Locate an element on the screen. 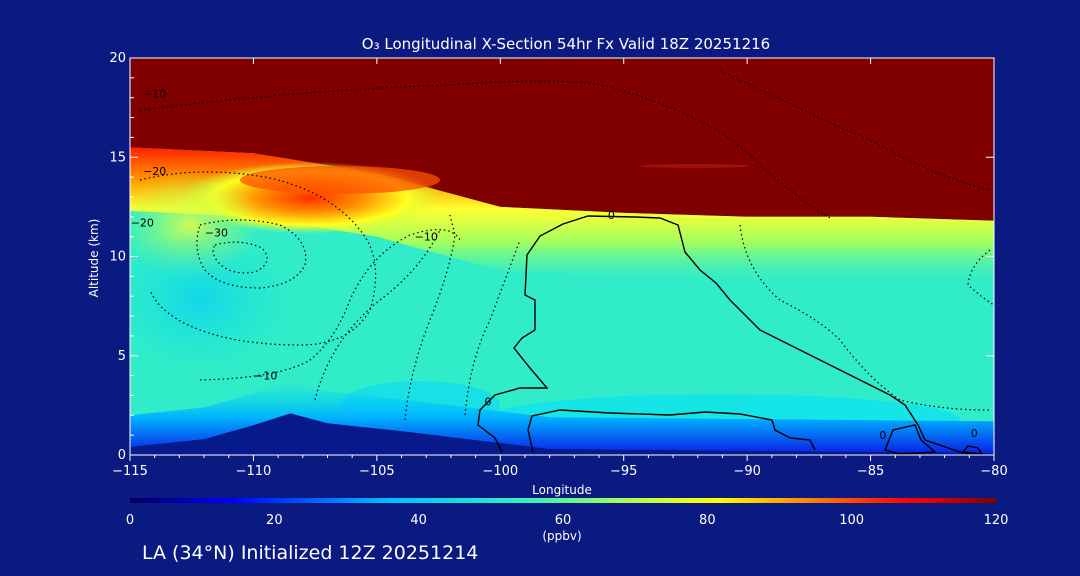  terrain-mask is located at coordinates (562, 434).